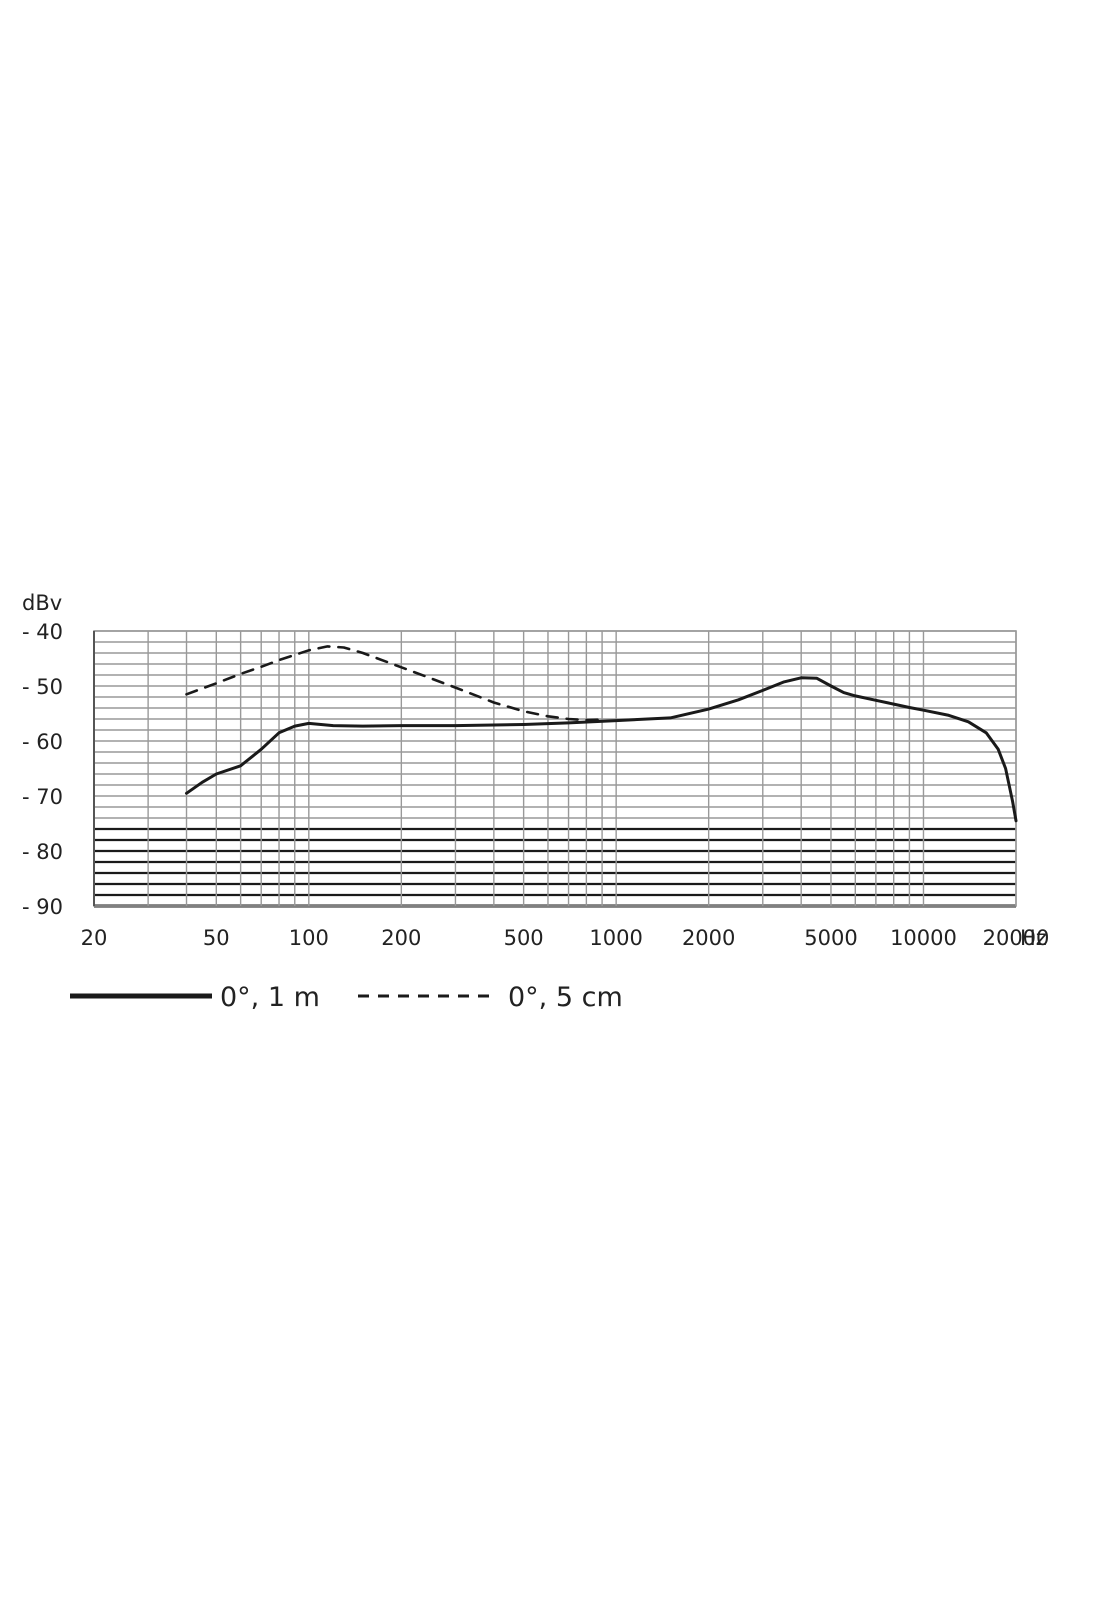  I want to click on series-lines, so click(601, 734).